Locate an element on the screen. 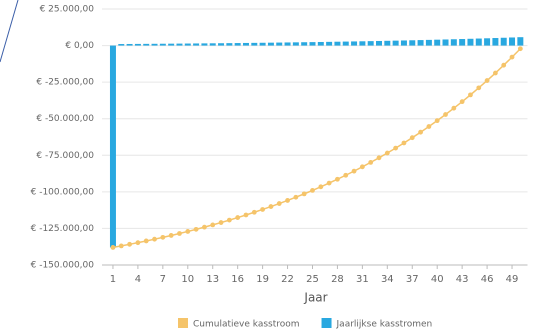  x-tick-label: 22 is located at coordinates (287, 279).